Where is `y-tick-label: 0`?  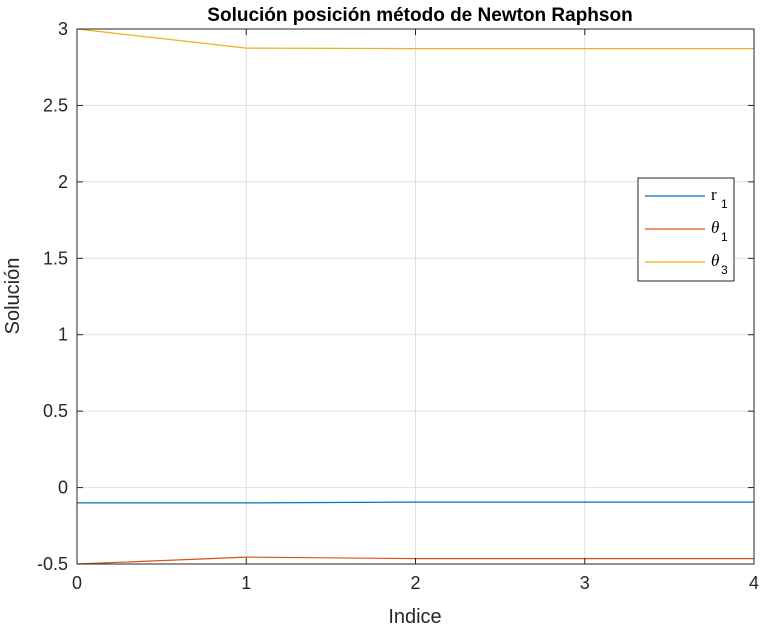 y-tick-label: 0 is located at coordinates (63, 488).